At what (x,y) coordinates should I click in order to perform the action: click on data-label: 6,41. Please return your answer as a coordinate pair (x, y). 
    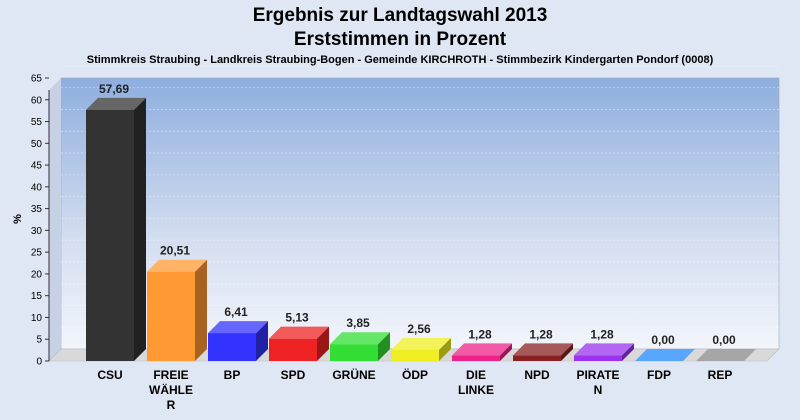
    Looking at the image, I should click on (236, 312).